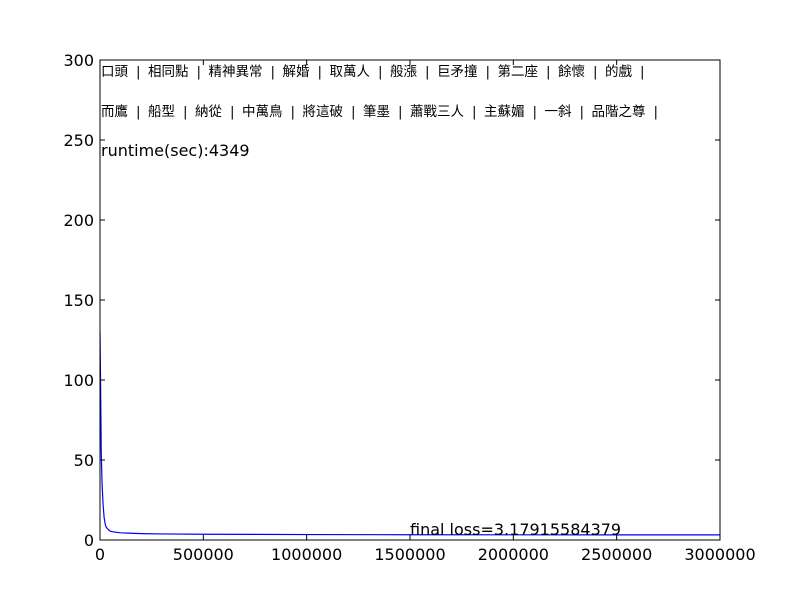  Describe the element at coordinates (296, 72) in the screenshot. I see `word-label: 解婚` at that location.